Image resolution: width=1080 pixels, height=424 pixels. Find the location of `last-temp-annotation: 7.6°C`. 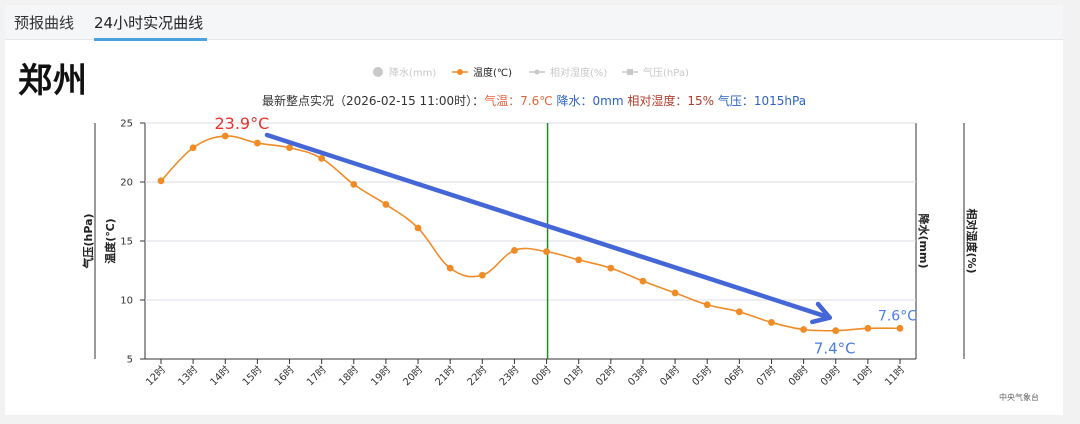

last-temp-annotation: 7.6°C is located at coordinates (897, 316).